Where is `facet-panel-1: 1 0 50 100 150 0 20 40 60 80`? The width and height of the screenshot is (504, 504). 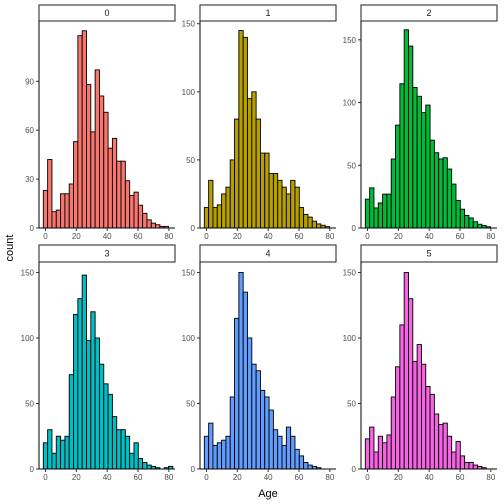 facet-panel-1: 1 0 50 100 150 0 20 40 60 80 is located at coordinates (259, 122).